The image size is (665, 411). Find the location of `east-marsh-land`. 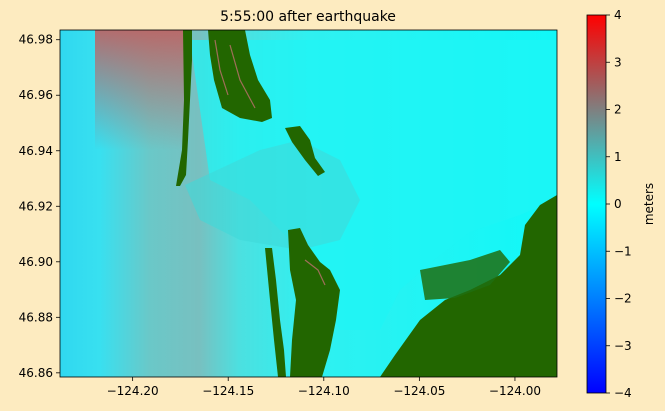

east-marsh-land is located at coordinates (465, 275).